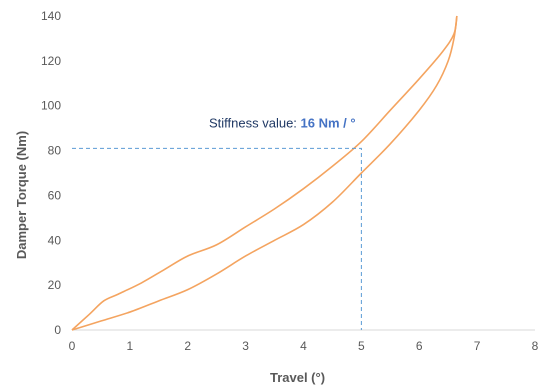 The width and height of the screenshot is (539, 387). Describe the element at coordinates (245, 346) in the screenshot. I see `x-tick-label: 3` at that location.